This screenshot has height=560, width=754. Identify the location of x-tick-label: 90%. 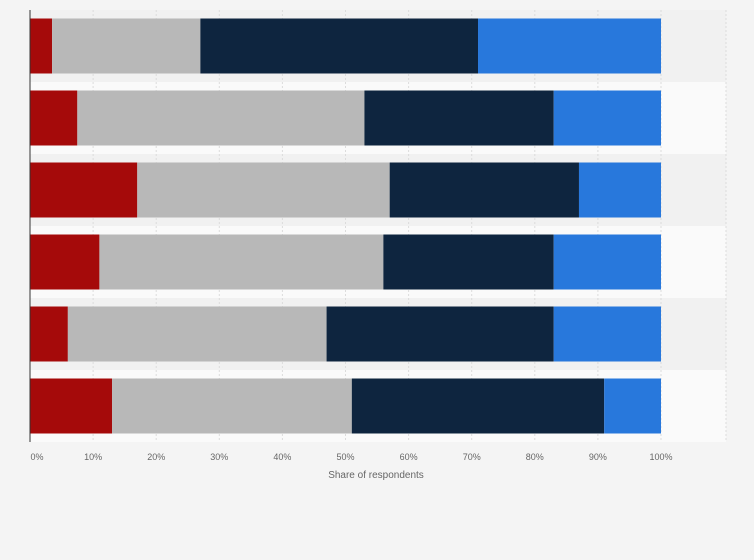
(598, 457).